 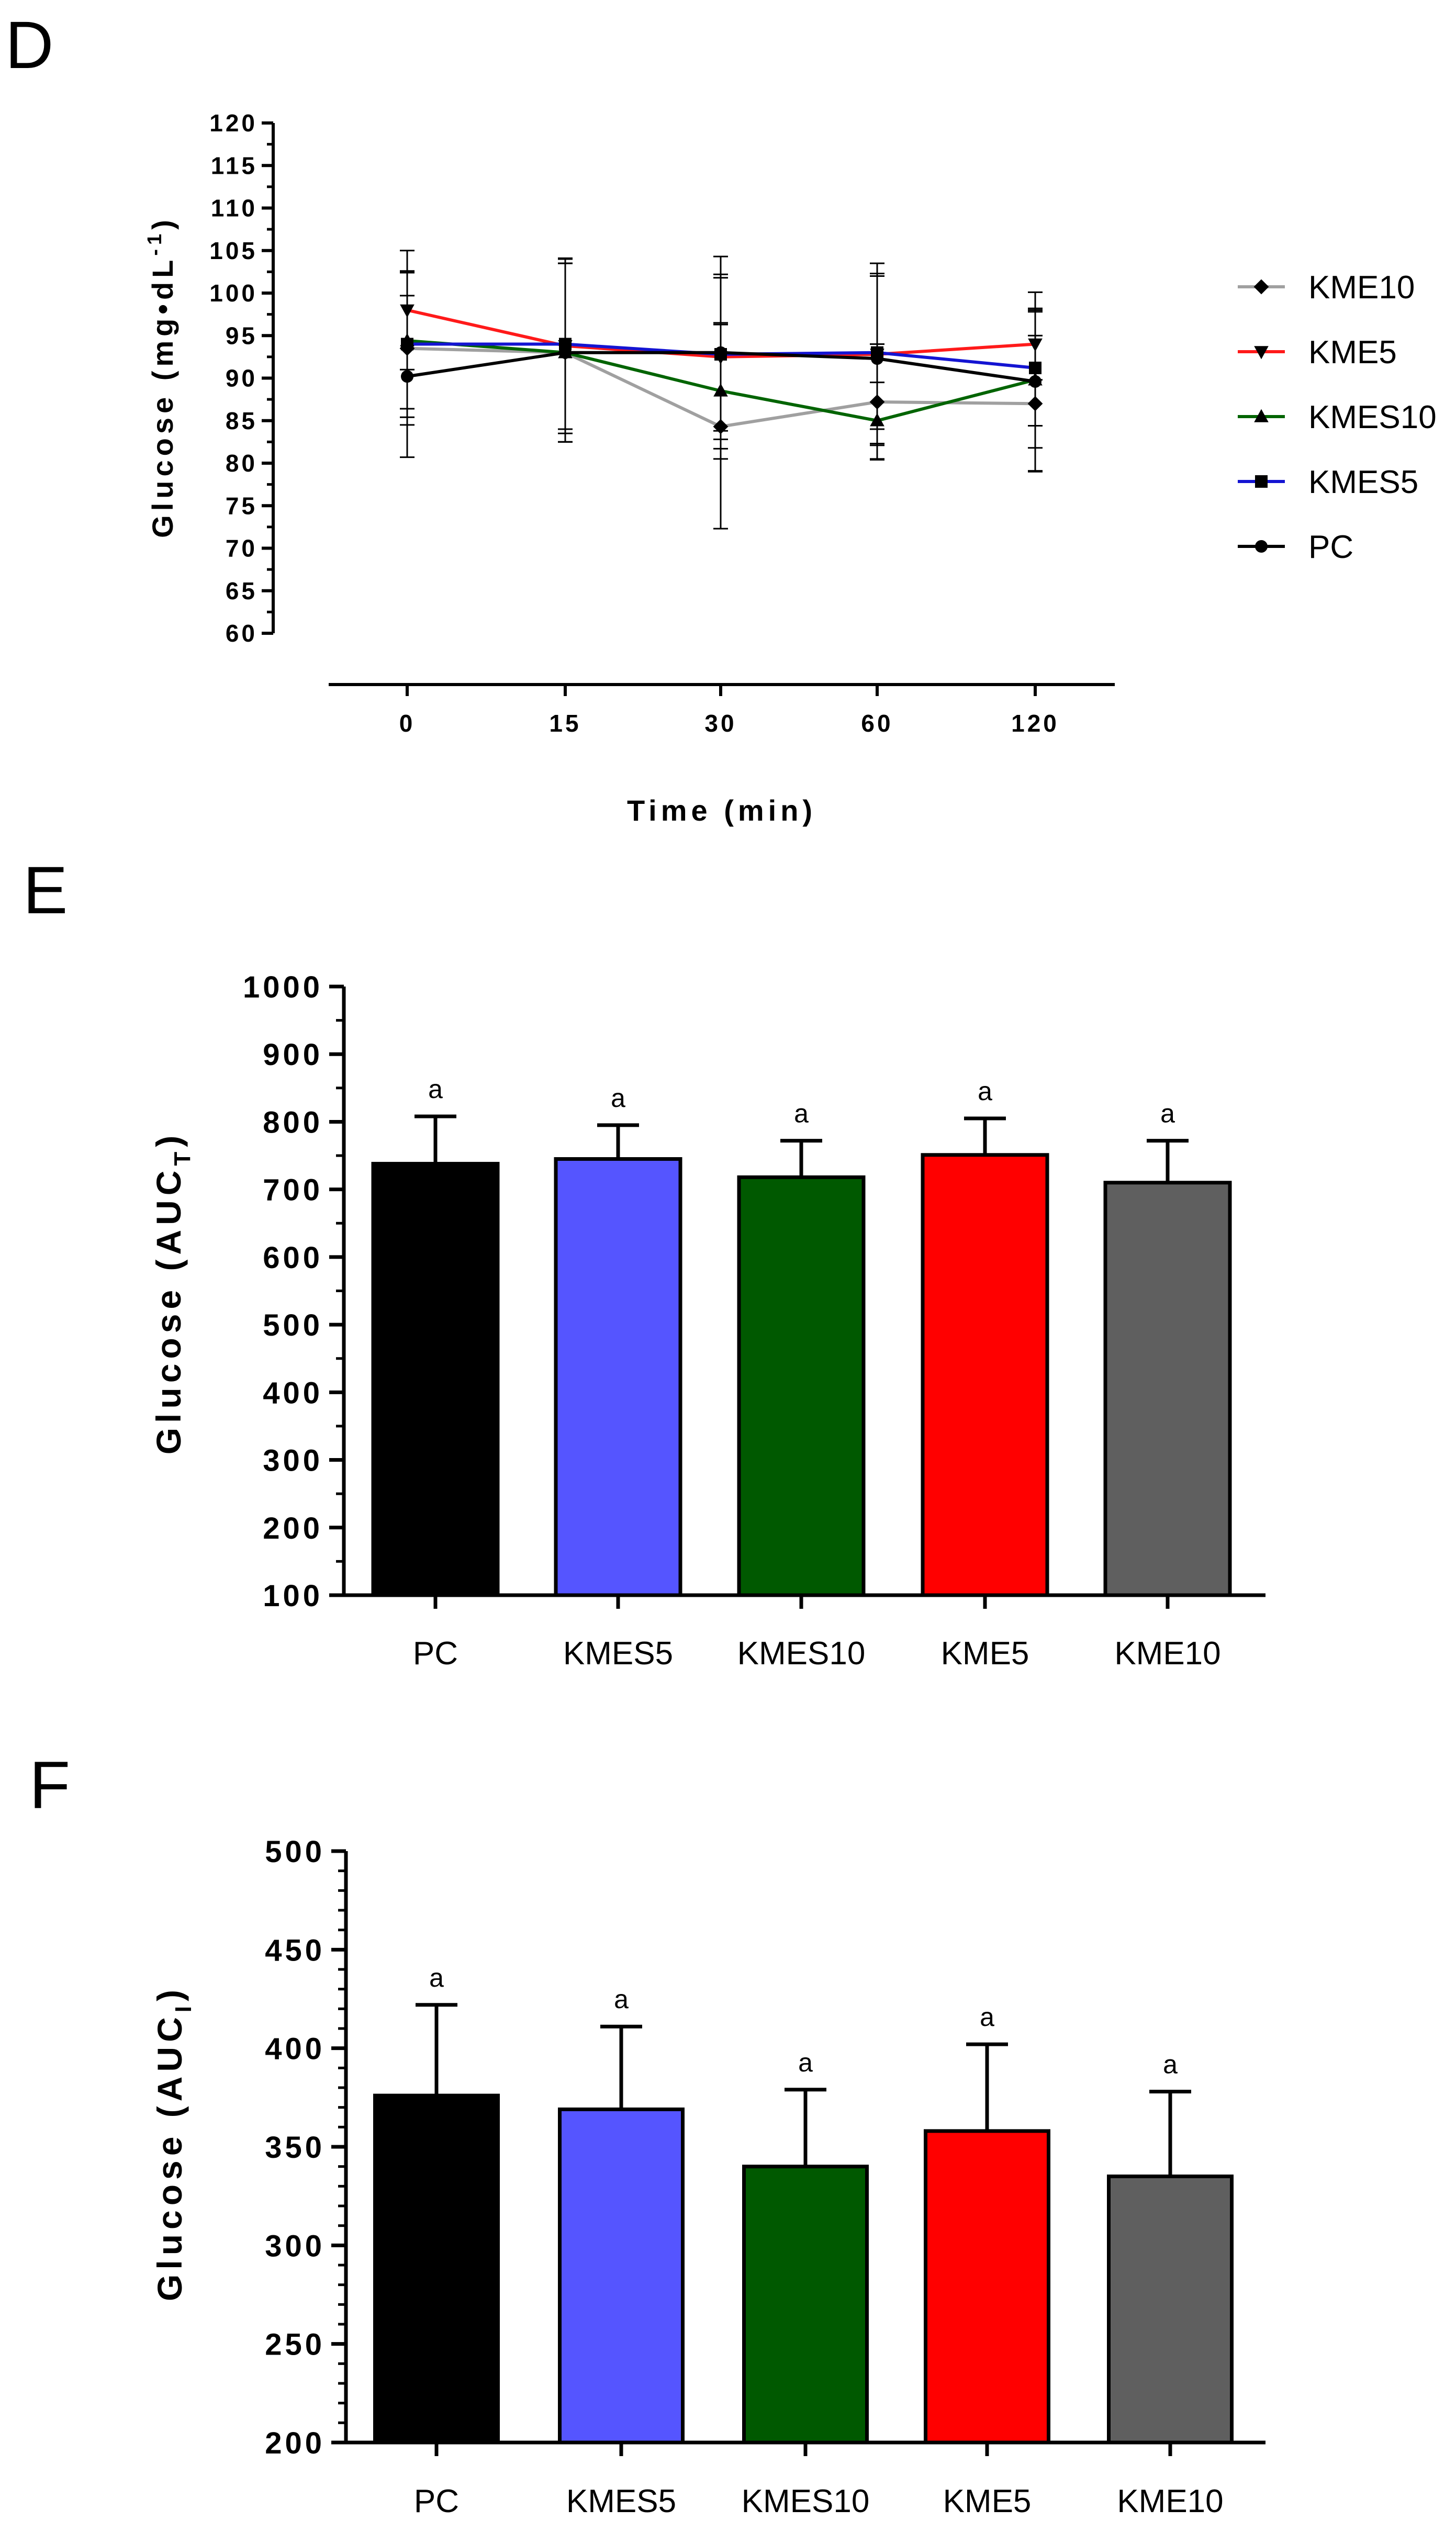 I want to click on y-tick-label-d: 110, so click(x=234, y=209).